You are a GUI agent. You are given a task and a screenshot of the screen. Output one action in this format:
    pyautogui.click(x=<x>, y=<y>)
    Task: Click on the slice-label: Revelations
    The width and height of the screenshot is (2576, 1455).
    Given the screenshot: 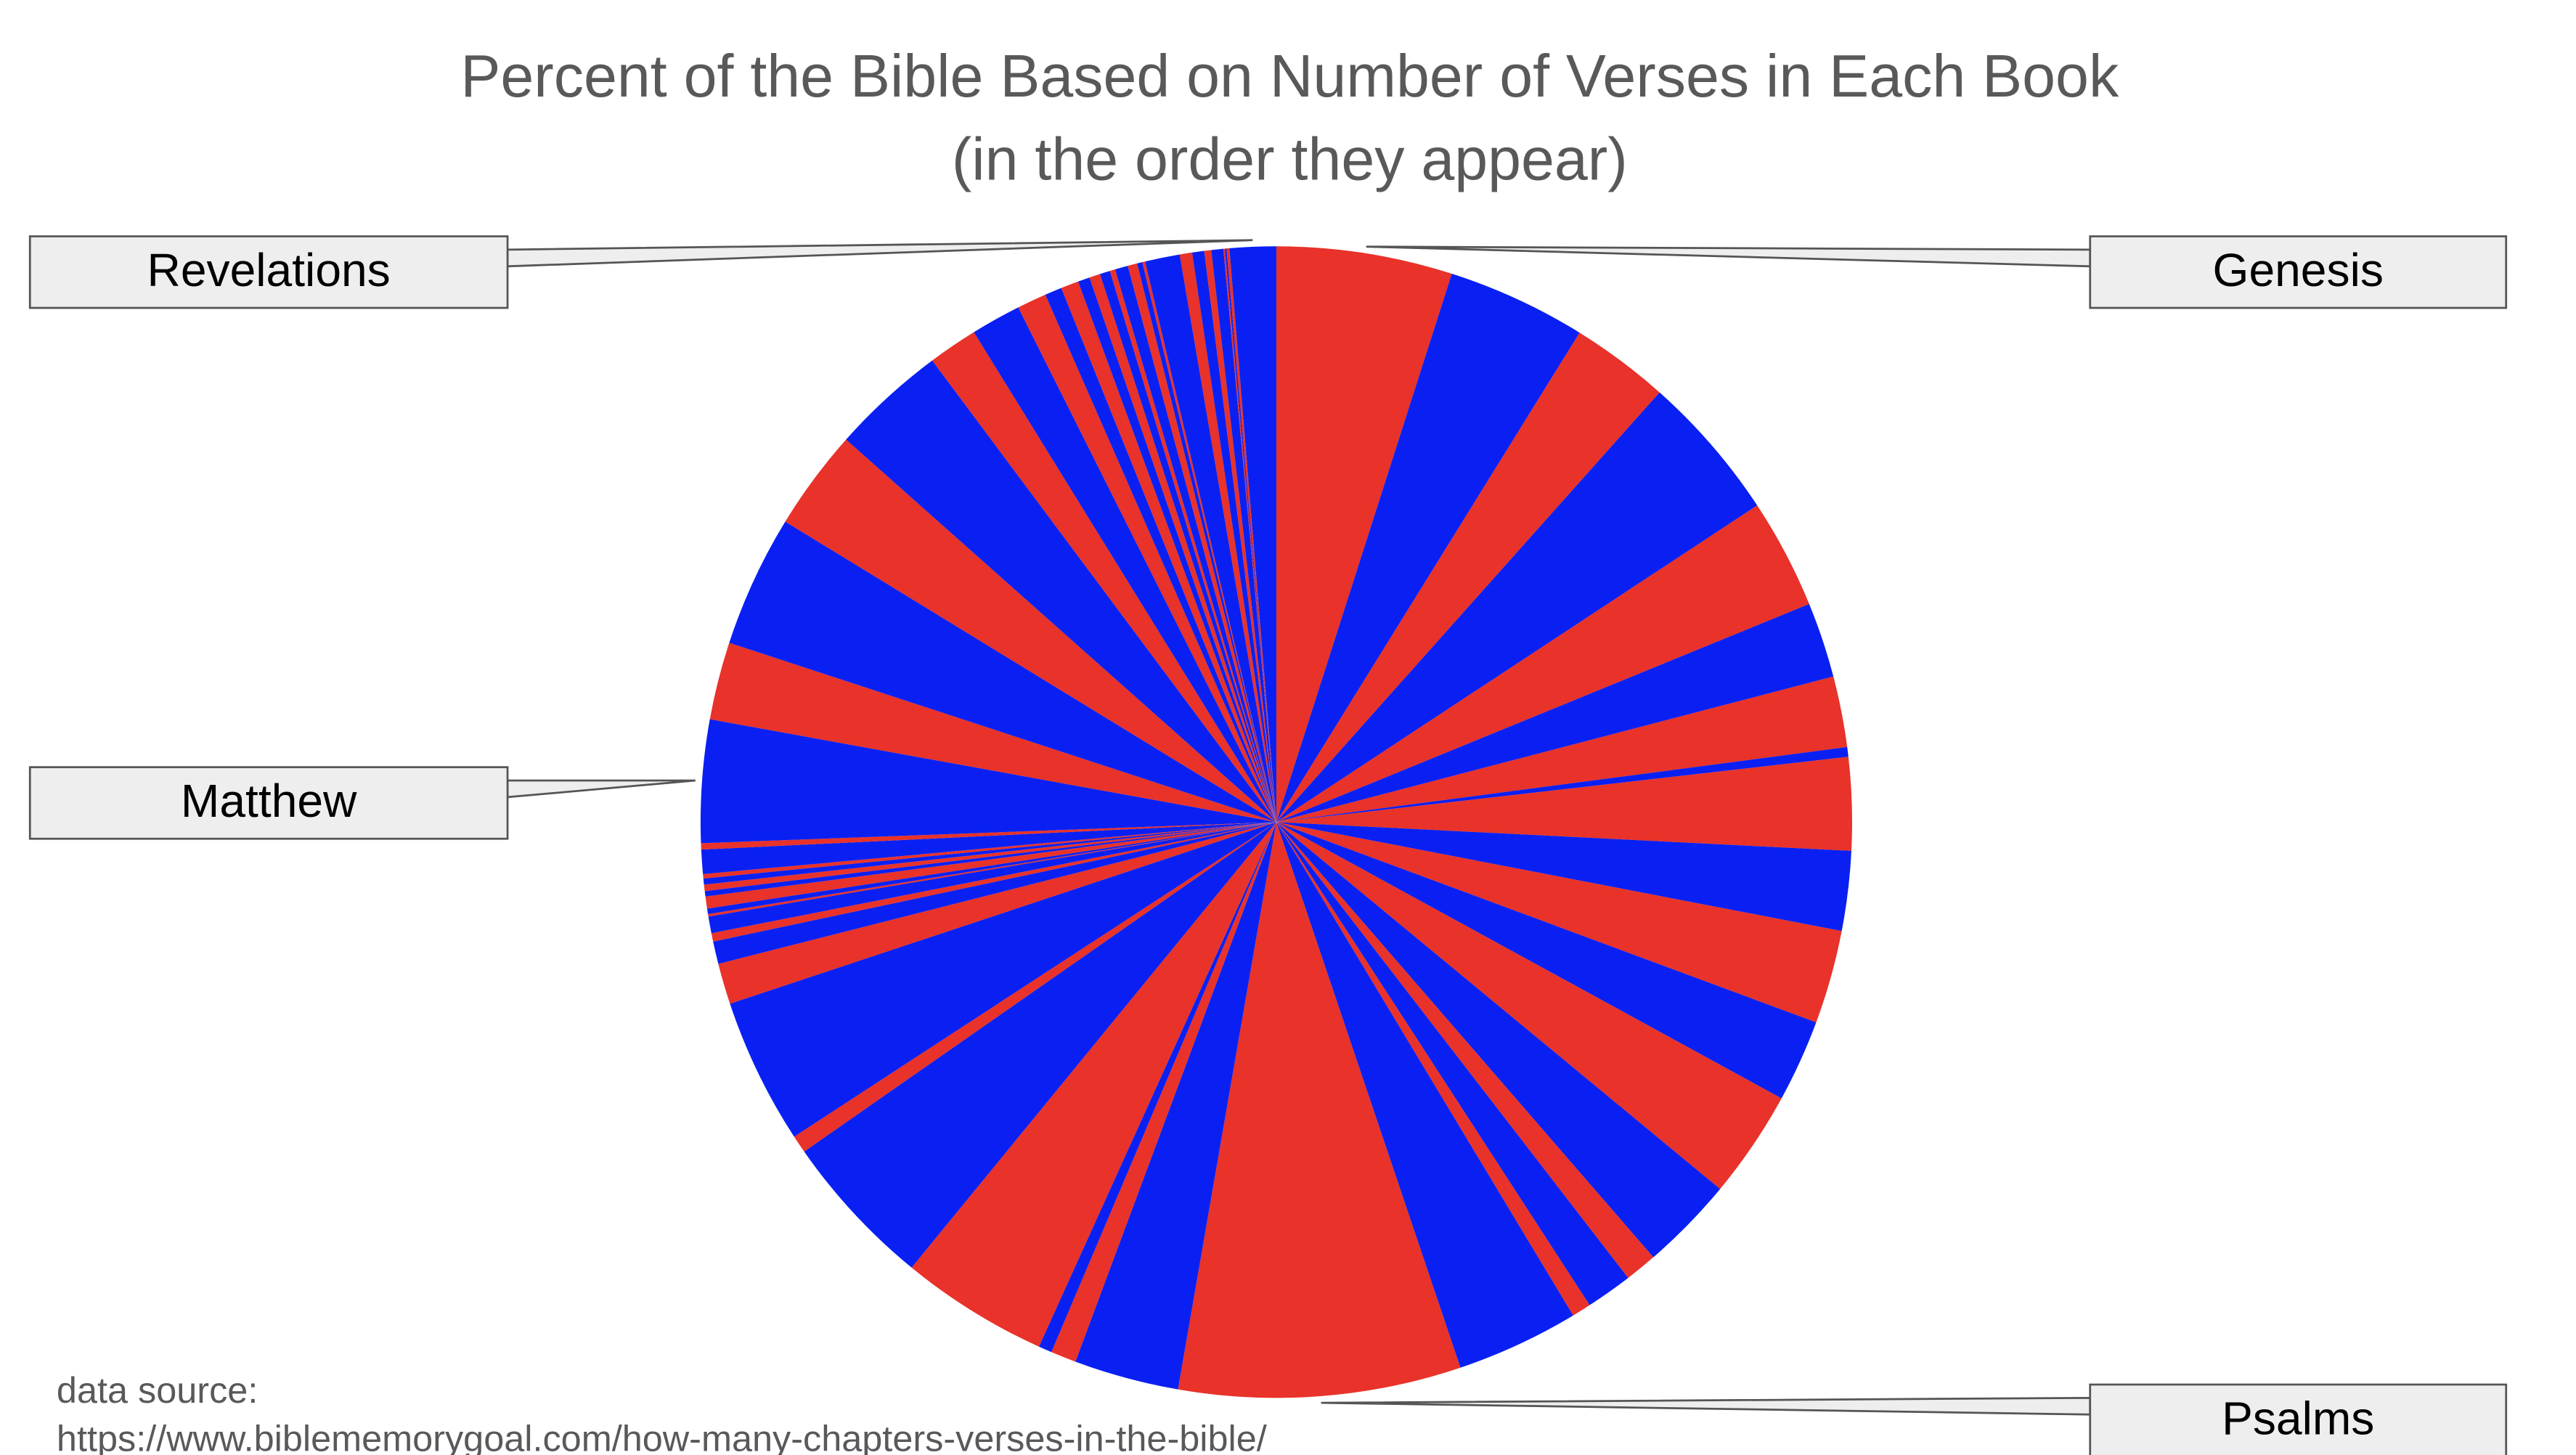 What is the action you would take?
    pyautogui.click(x=269, y=270)
    